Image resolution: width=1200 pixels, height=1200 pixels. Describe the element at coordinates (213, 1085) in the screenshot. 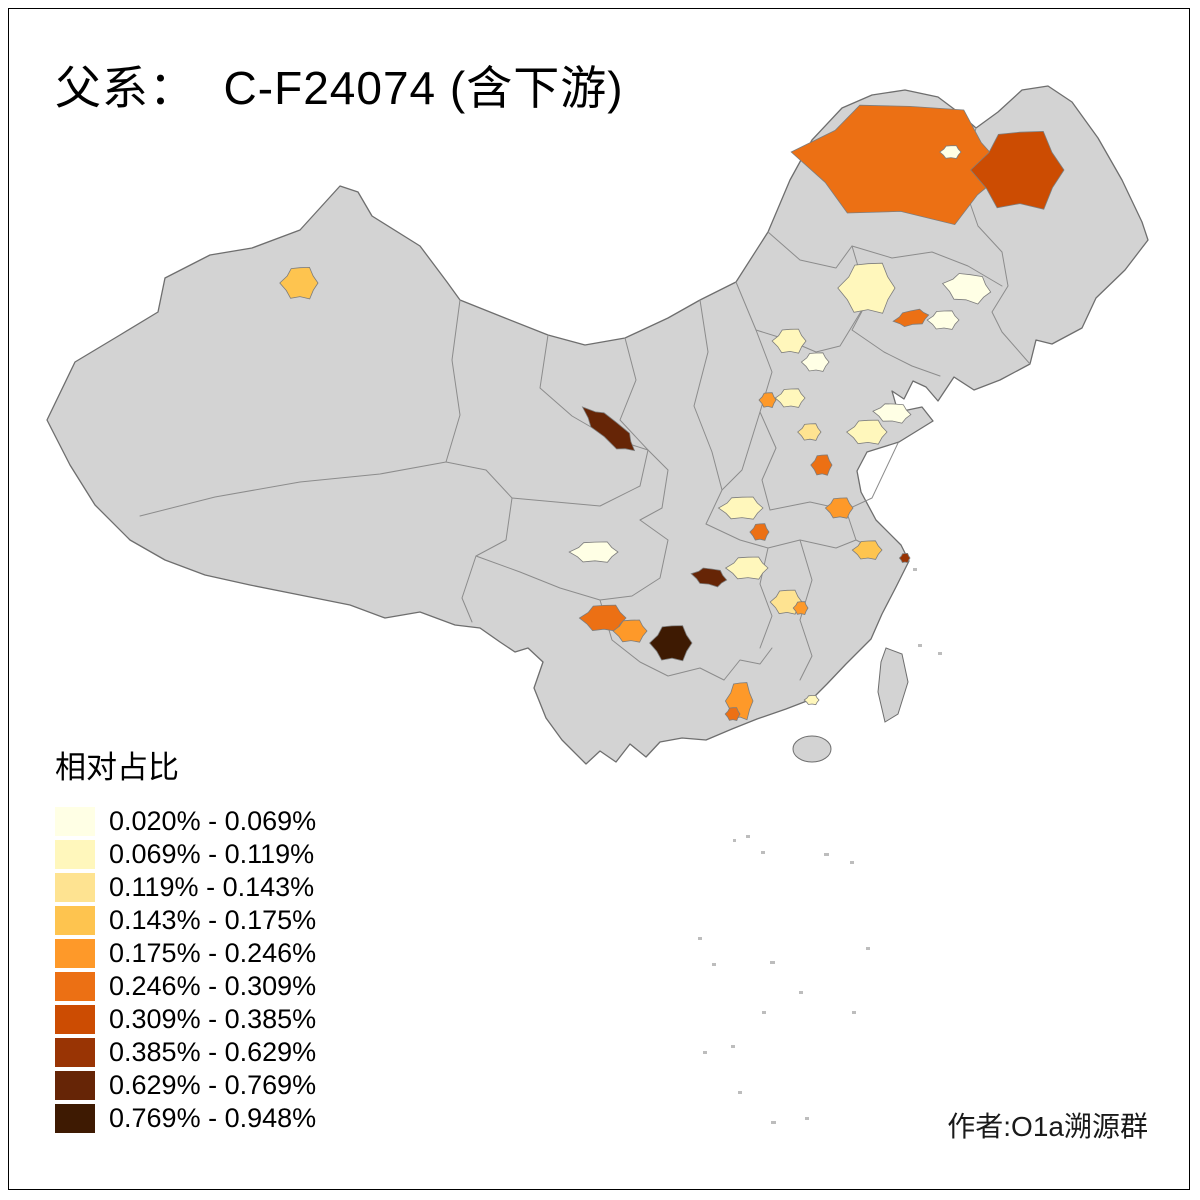

I see `legend-label: 0.629% - 0.769%` at that location.